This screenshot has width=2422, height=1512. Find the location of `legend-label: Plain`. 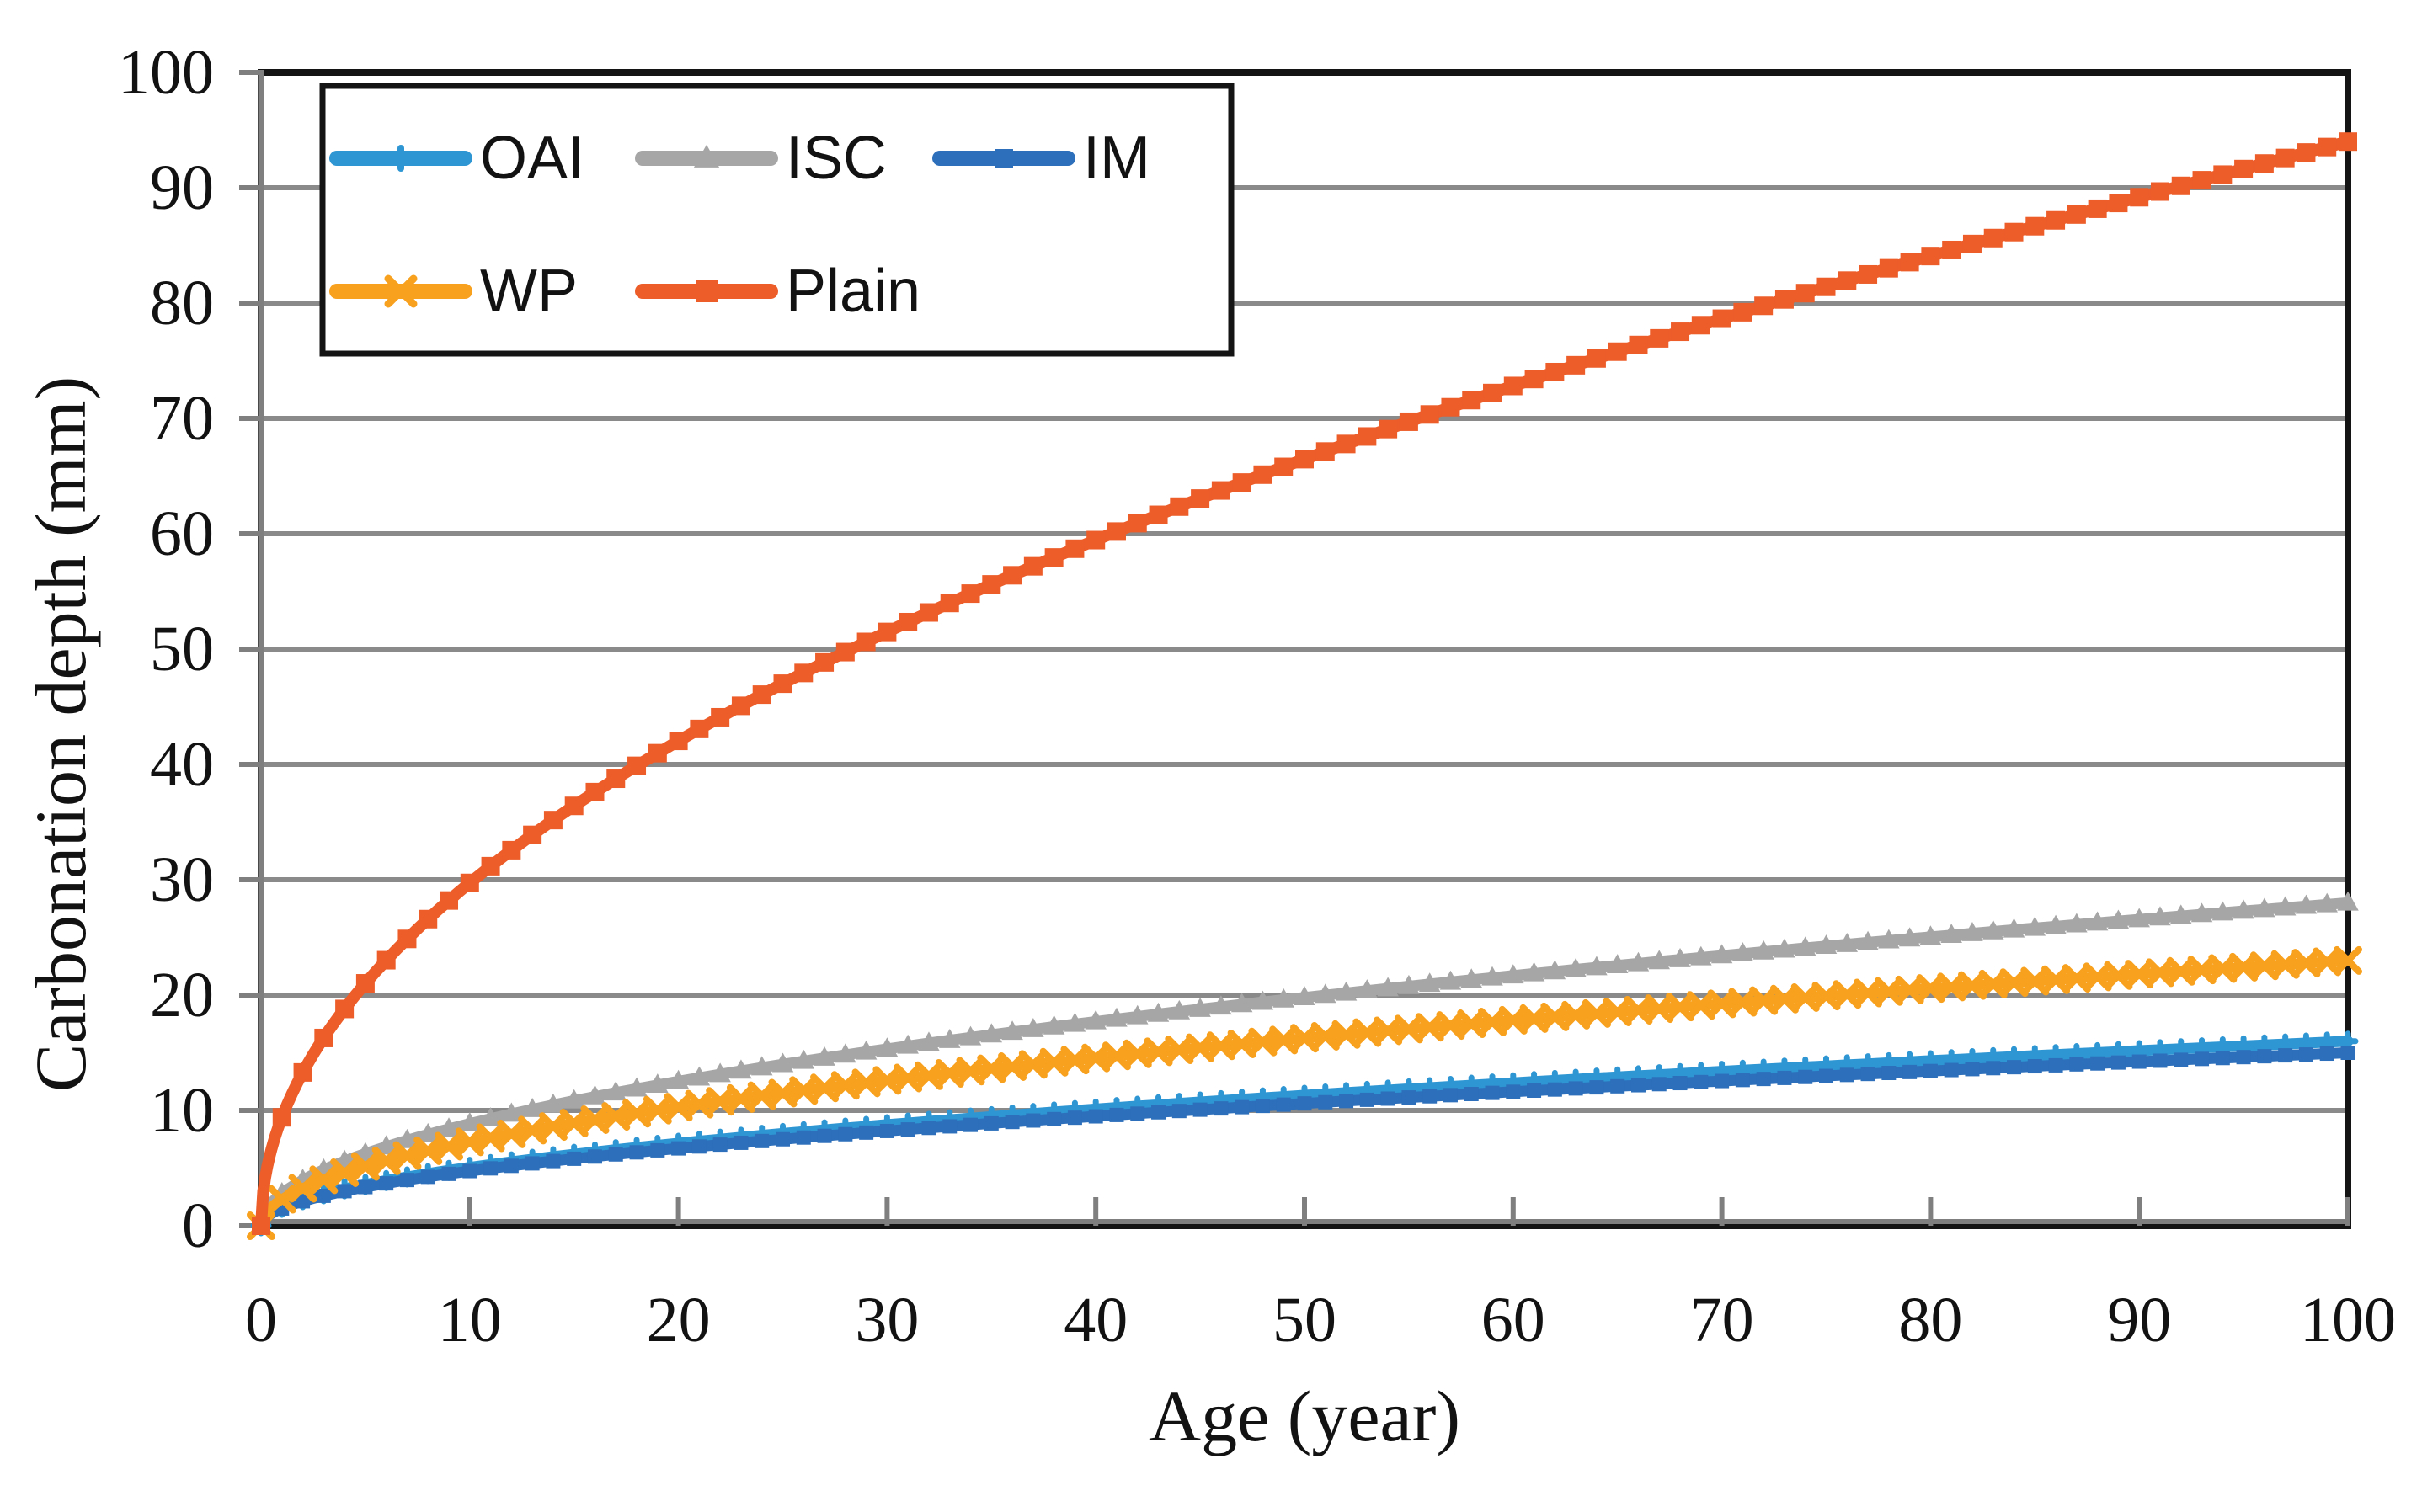

legend-label: Plain is located at coordinates (853, 291).